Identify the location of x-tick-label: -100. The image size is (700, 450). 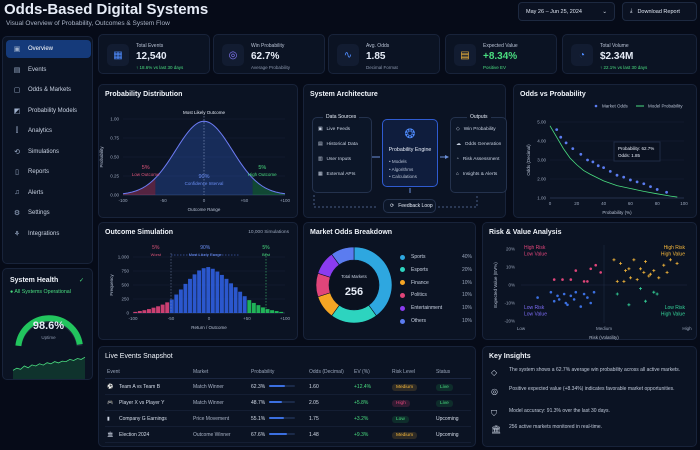
(133, 318).